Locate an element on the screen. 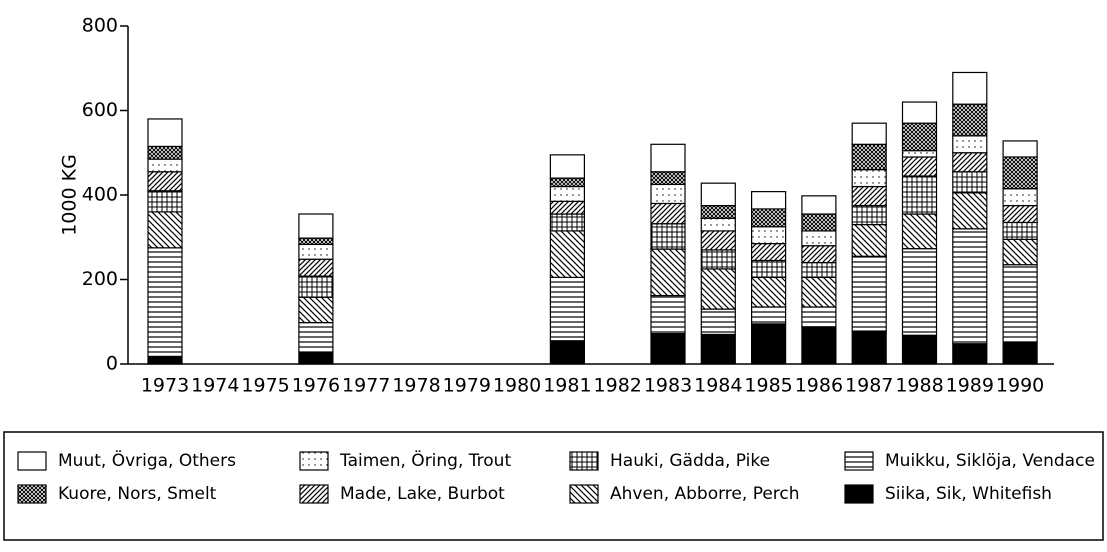 Image resolution: width=1107 pixels, height=552 pixels. legend-label: Taimen, Öring, Trout is located at coordinates (425, 460).